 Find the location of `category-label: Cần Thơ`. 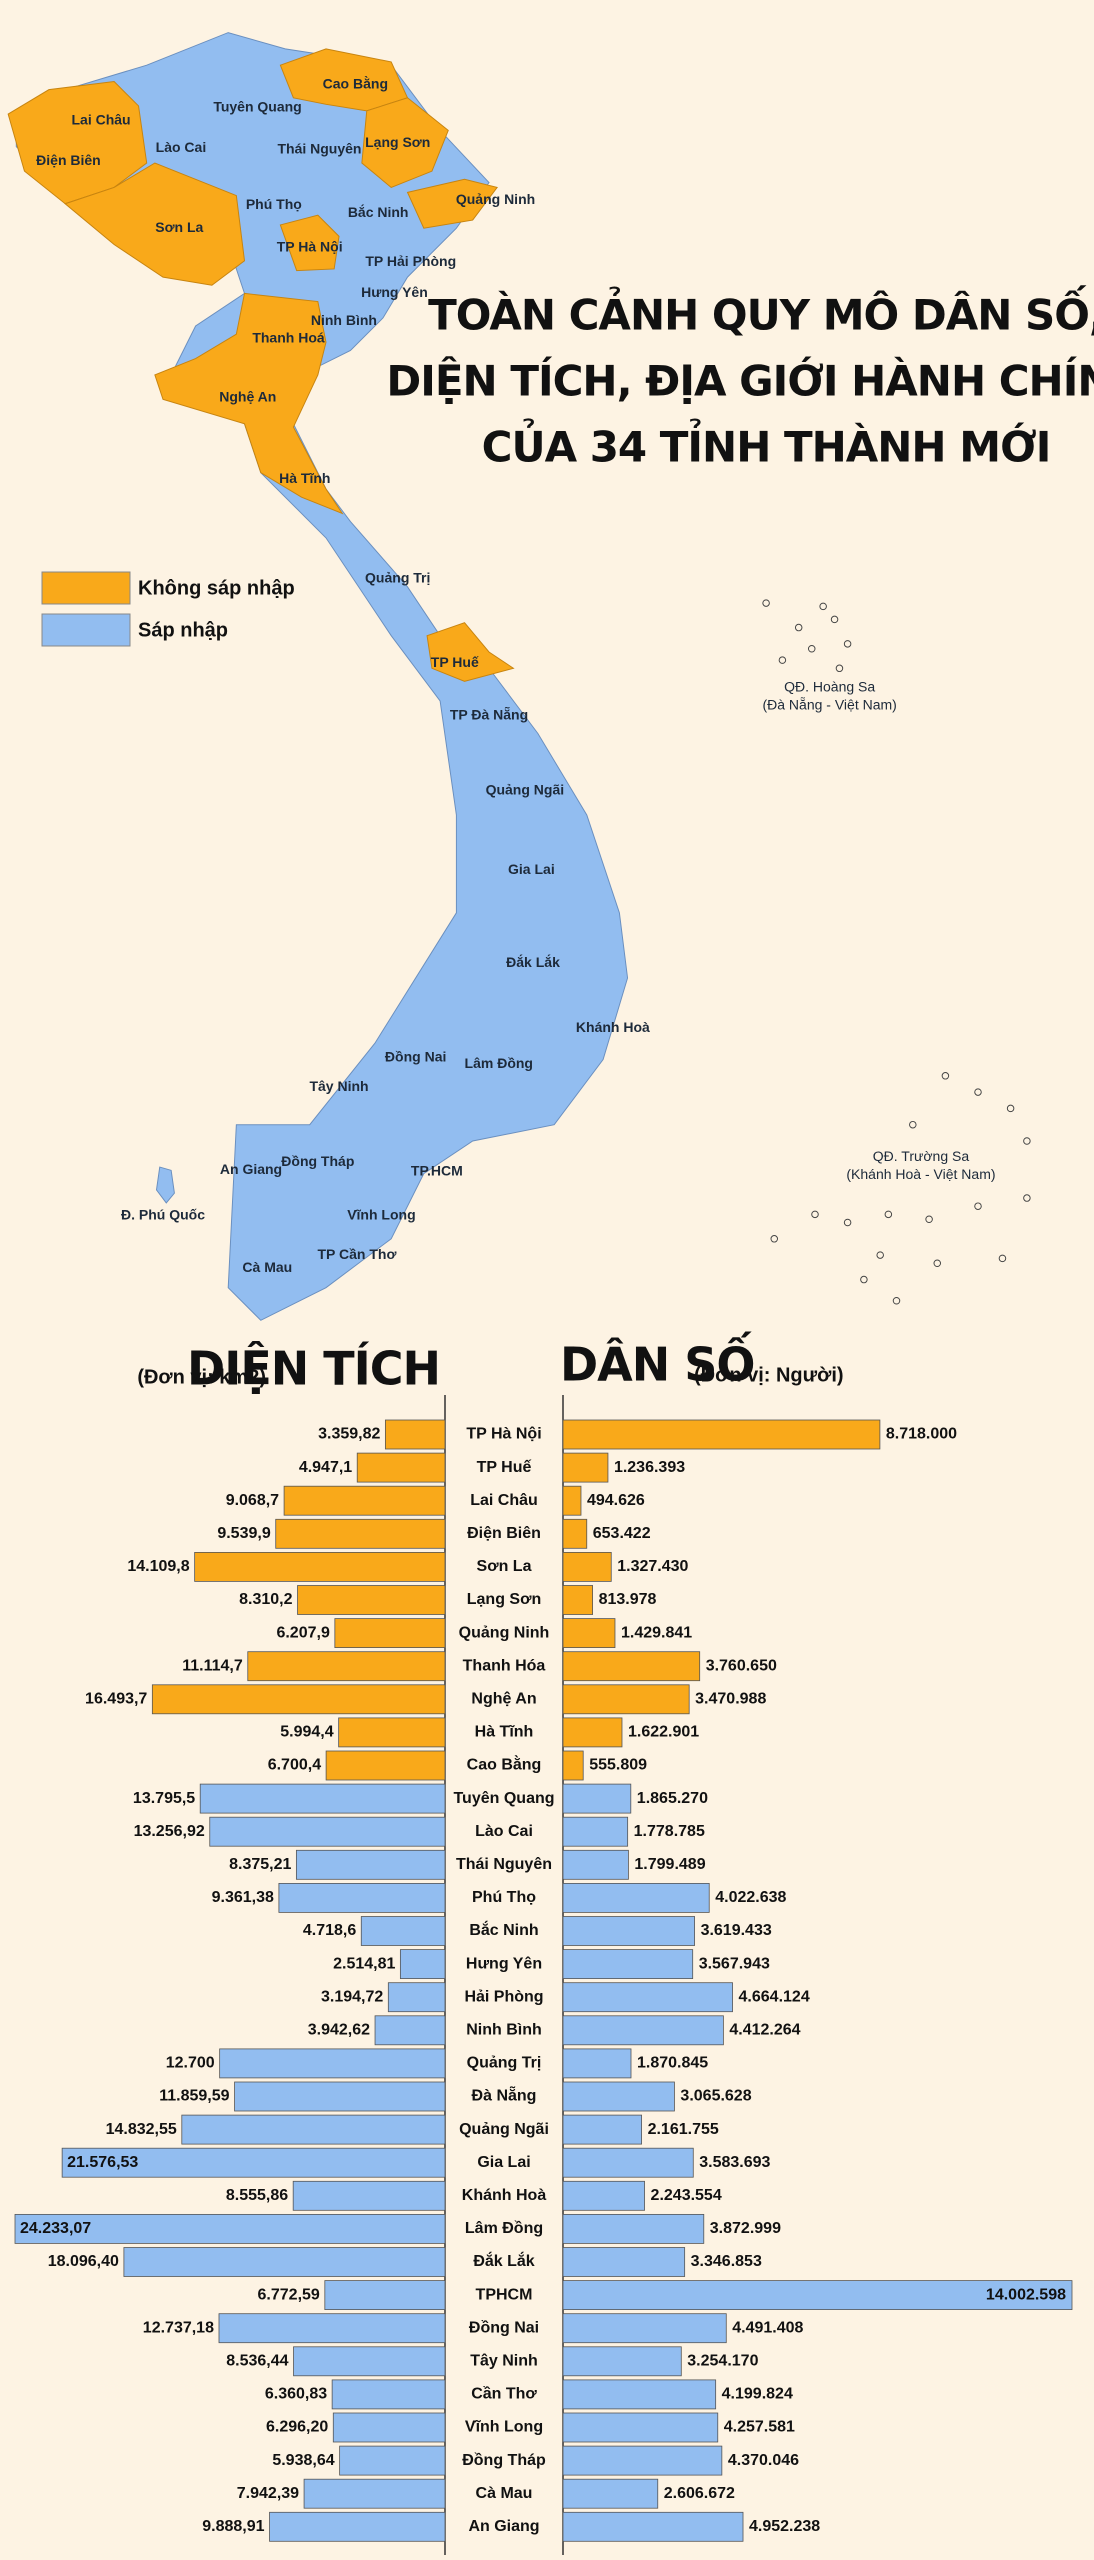

category-label: Cần Thơ is located at coordinates (504, 2394).